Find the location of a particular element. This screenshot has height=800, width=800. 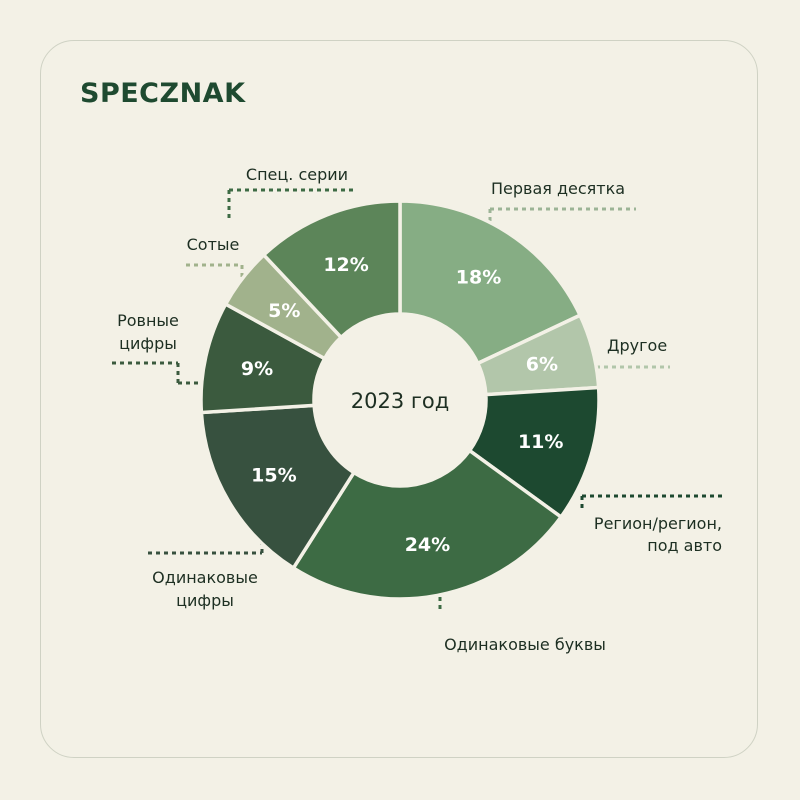

callout-label-other: Другое is located at coordinates (637, 345).